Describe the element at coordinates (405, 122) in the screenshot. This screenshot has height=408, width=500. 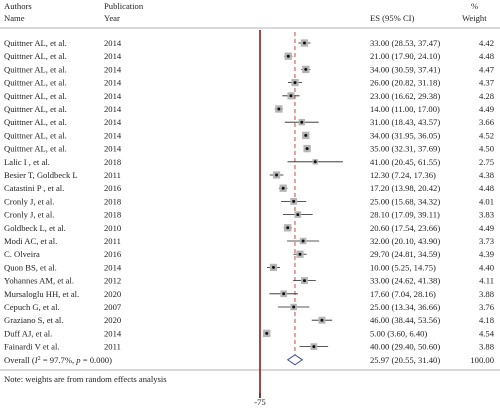
I see `study-ci-text: 31.00 (18.43, 43.57)` at that location.